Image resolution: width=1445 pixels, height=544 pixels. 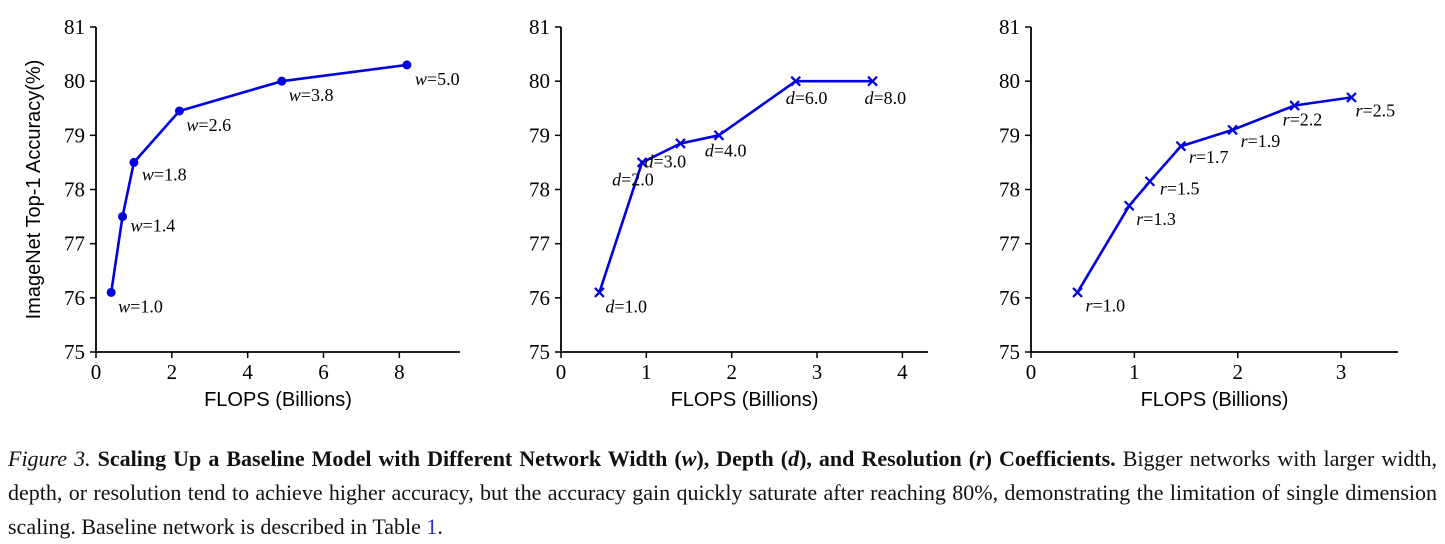 I want to click on caption-segment: ), and Resolution (, so click(x=888, y=458).